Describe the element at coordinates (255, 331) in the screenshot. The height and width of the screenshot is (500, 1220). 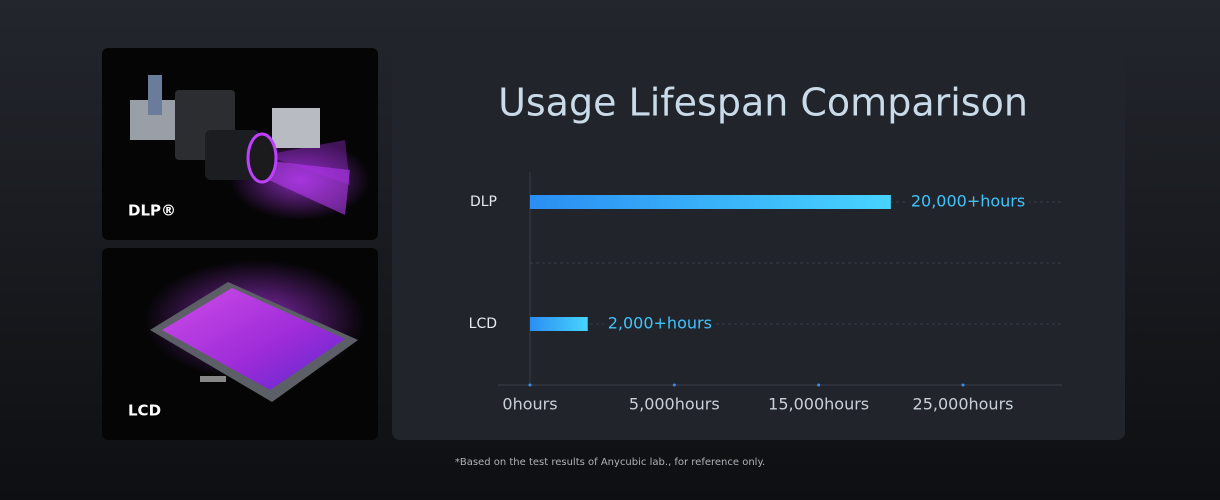
I see `lcd-illustration` at that location.